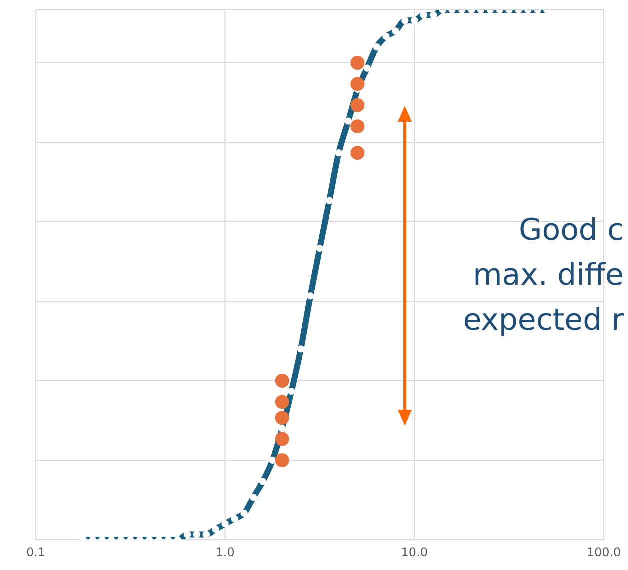  What do you see at coordinates (548, 276) in the screenshot?
I see `annotation: max. diffe` at bounding box center [548, 276].